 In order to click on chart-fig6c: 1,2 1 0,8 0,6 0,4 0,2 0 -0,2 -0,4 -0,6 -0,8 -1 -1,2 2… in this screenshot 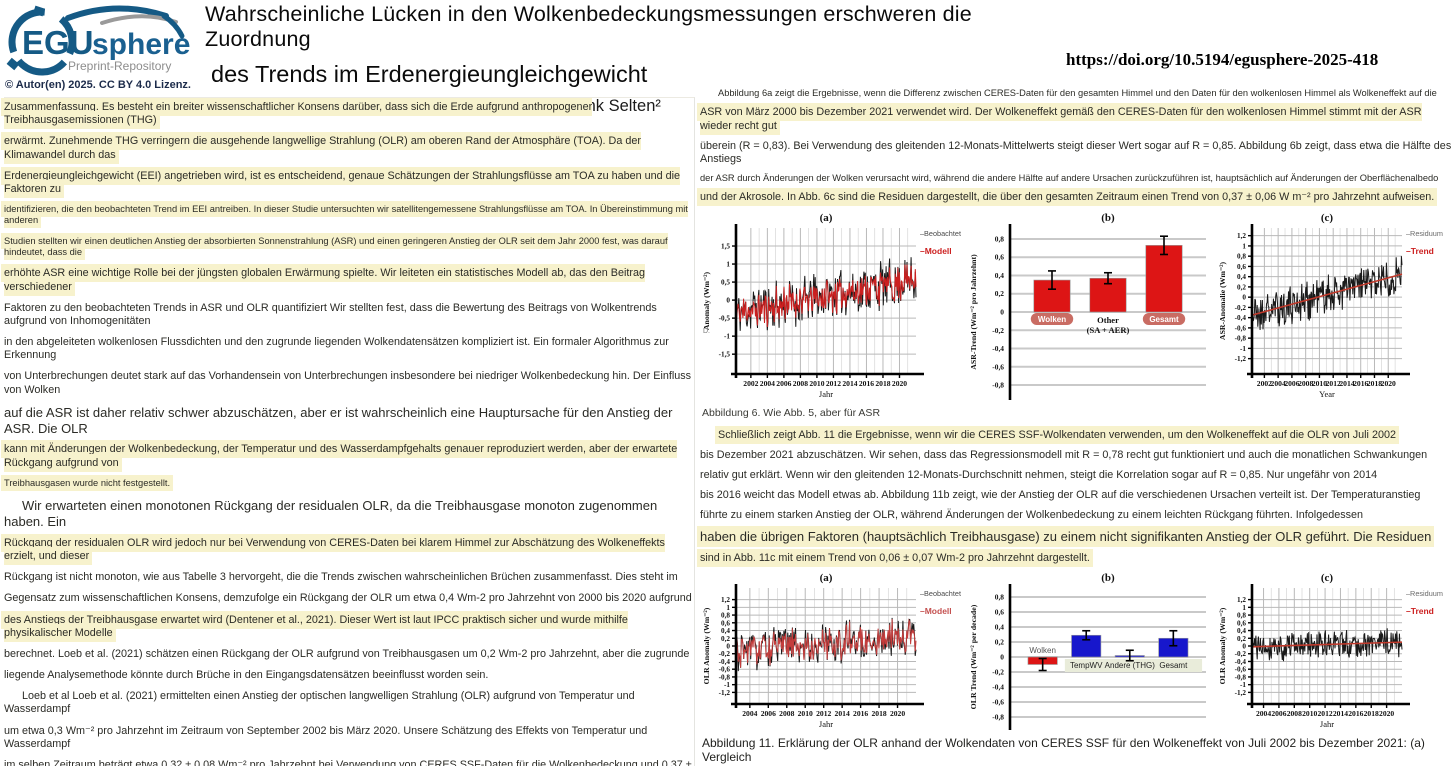, I will do `click(1334, 308)`.